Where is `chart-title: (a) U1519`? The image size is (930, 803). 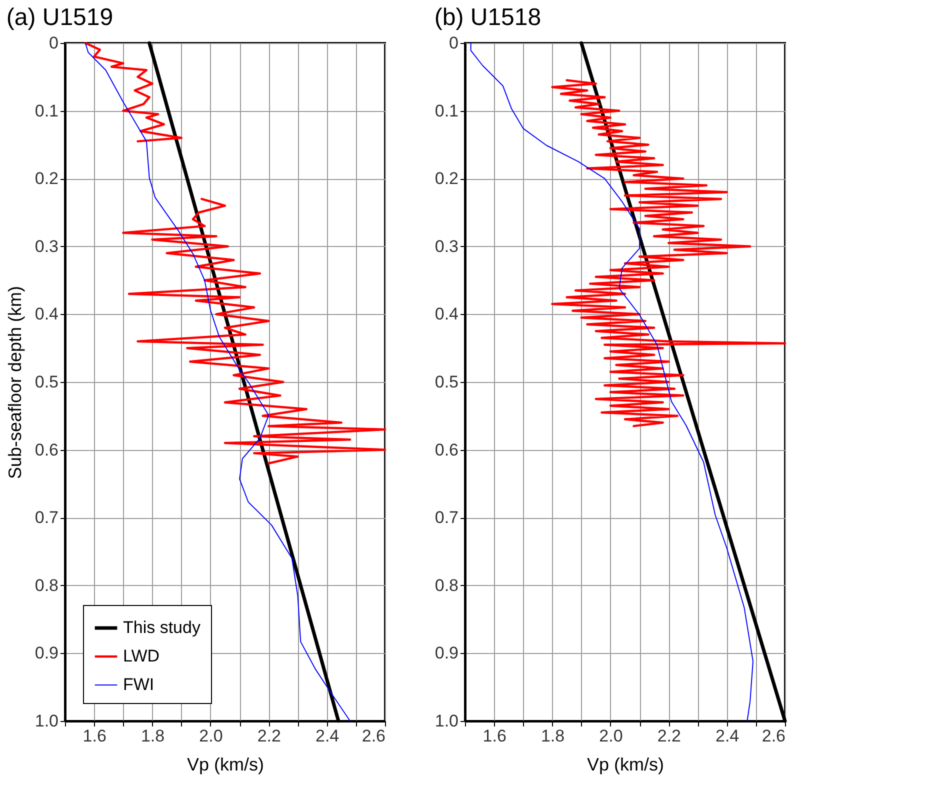 chart-title: (a) U1519 is located at coordinates (60, 17).